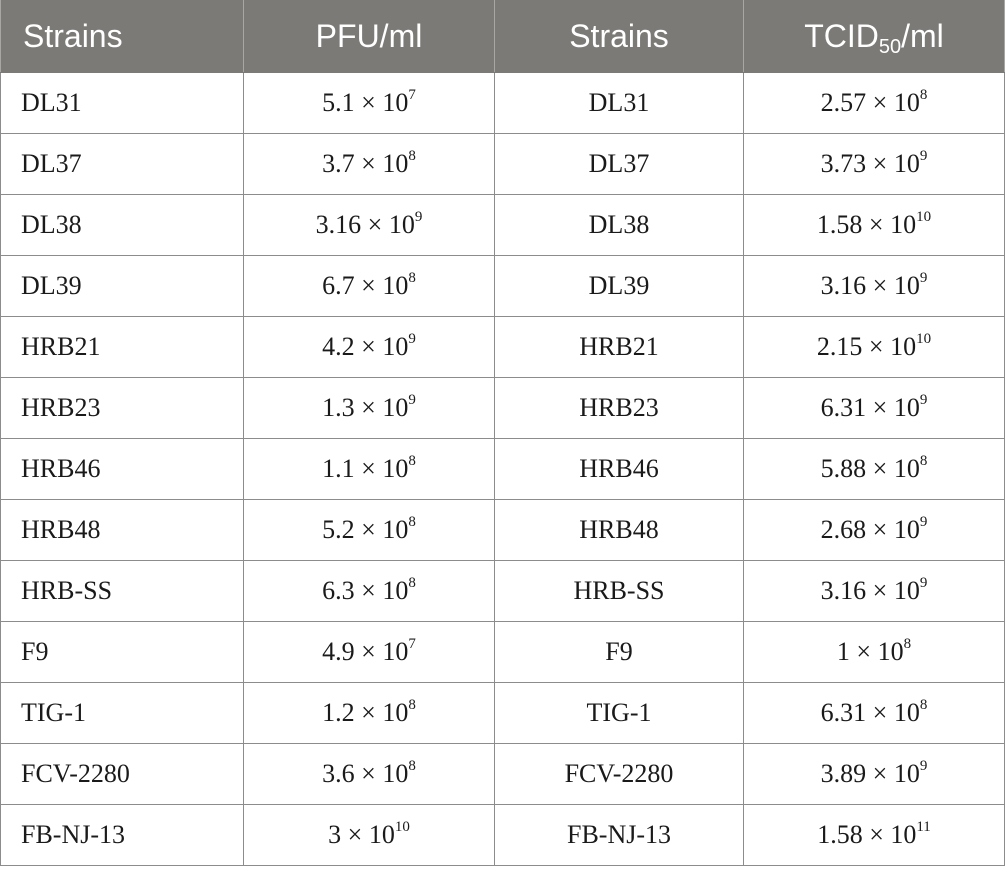 This screenshot has height=886, width=1005. What do you see at coordinates (338, 285) in the screenshot?
I see `value-mantissa: 6.7` at bounding box center [338, 285].